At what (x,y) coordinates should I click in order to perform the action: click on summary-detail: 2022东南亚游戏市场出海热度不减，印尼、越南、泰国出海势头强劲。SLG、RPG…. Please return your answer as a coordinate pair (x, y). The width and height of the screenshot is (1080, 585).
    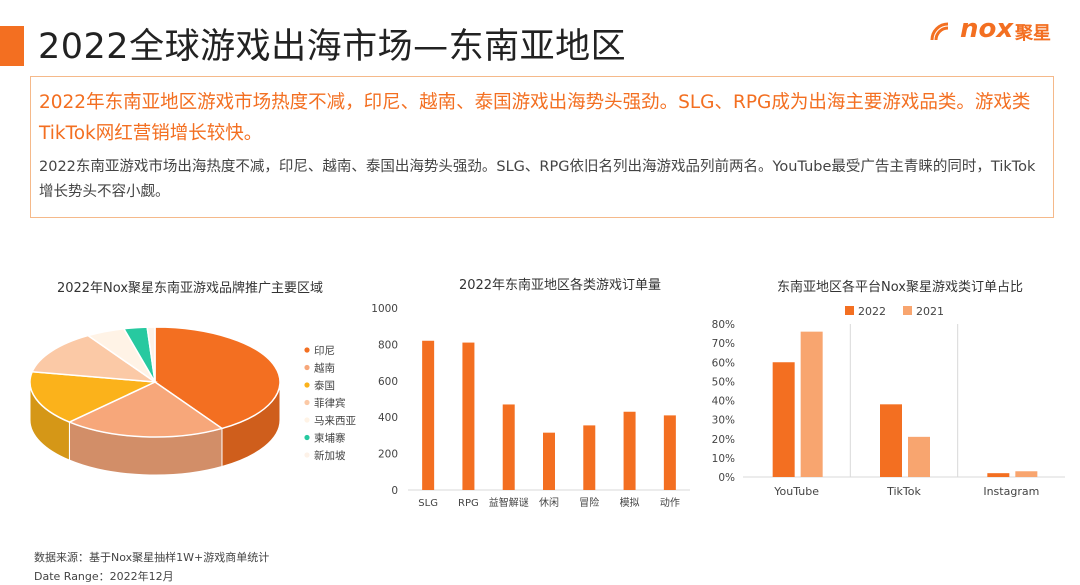
    Looking at the image, I should click on (537, 179).